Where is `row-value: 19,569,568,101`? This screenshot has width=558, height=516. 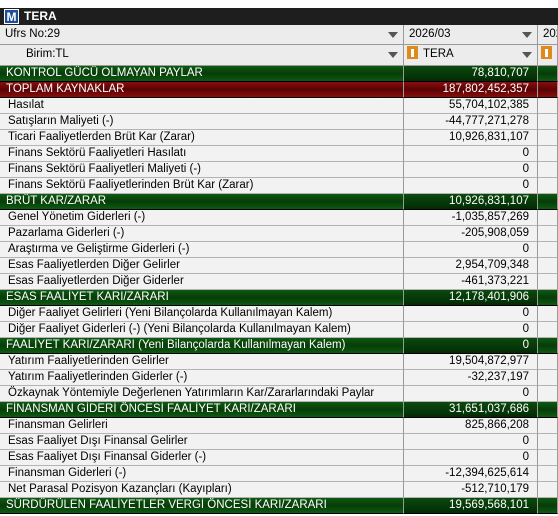 row-value: 19,569,568,101 is located at coordinates (471, 506).